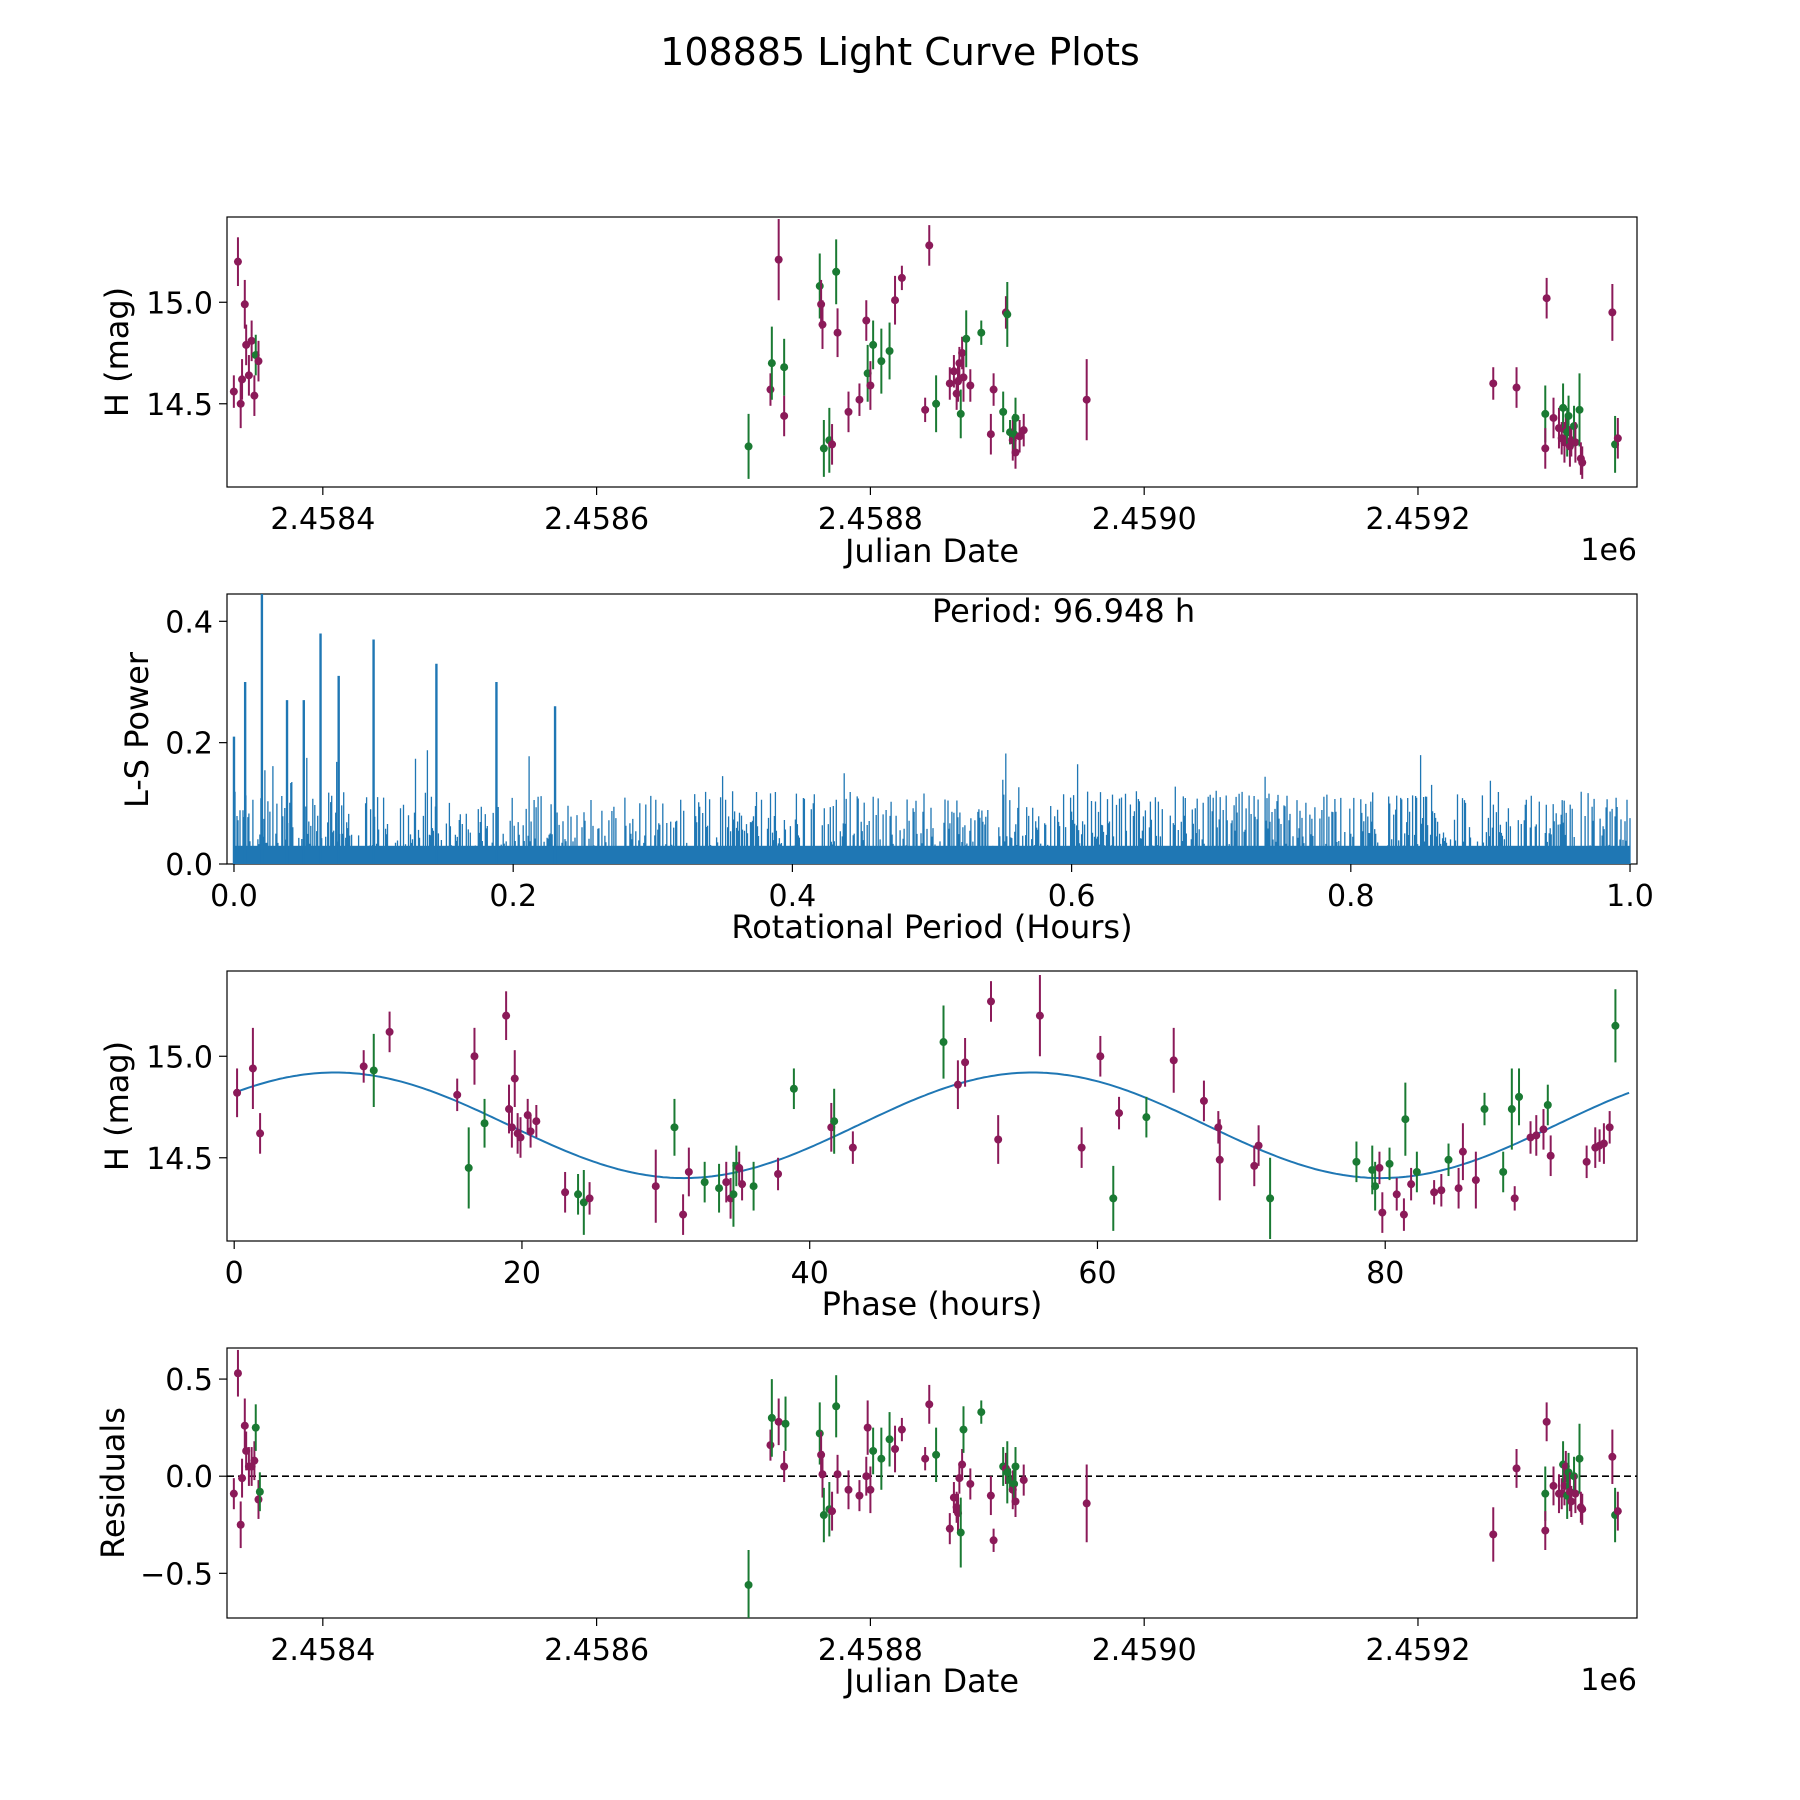 The height and width of the screenshot is (1800, 1800). Describe the element at coordinates (179, 1057) in the screenshot. I see `phase-ytick-label: 15.0` at that location.